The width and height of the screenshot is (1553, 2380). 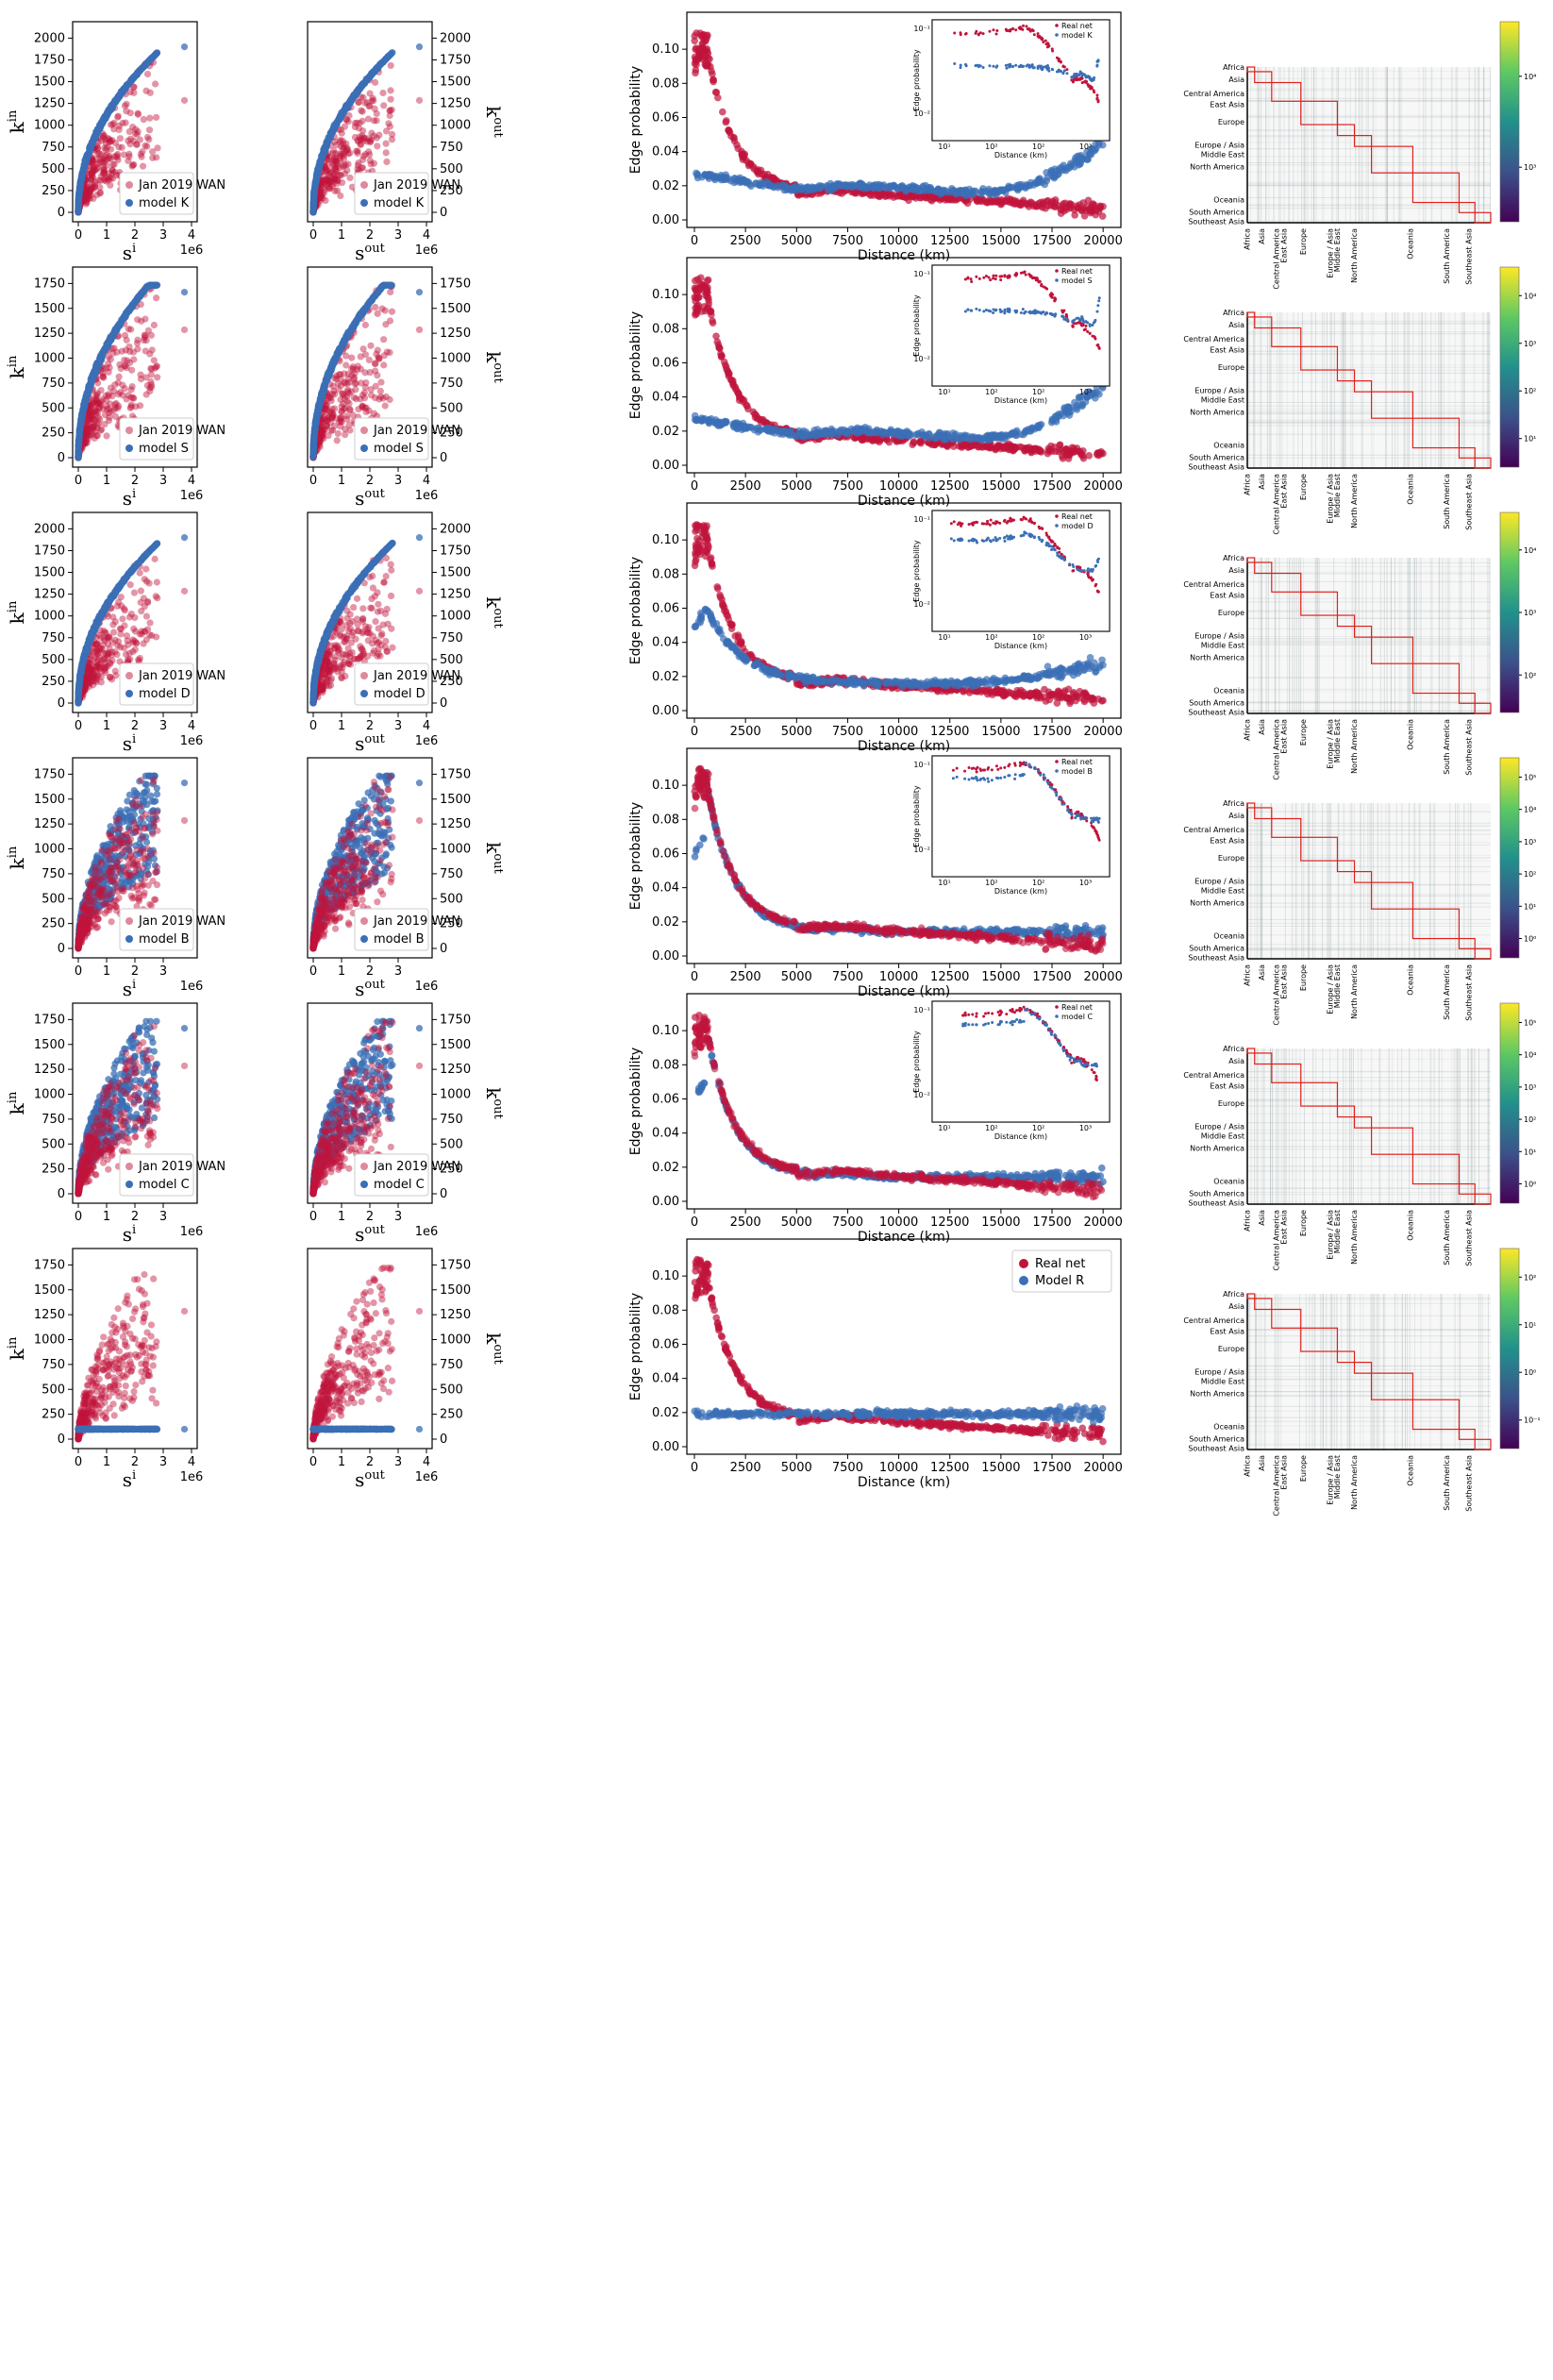 What do you see at coordinates (493, 357) in the screenshot?
I see `y-axis-label-base: k` at bounding box center [493, 357].